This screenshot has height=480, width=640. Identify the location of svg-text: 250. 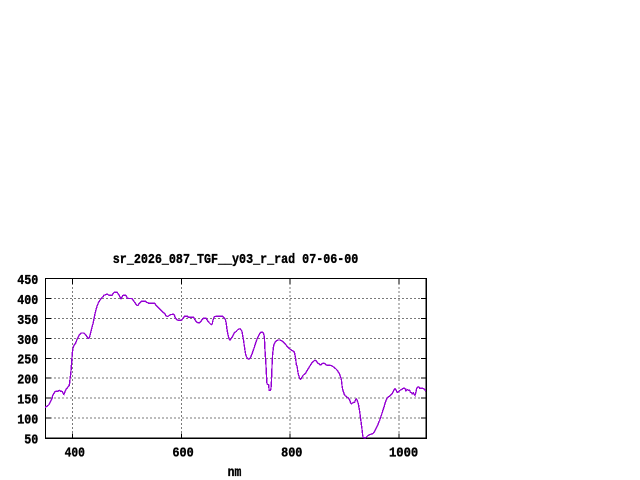
(27, 361).